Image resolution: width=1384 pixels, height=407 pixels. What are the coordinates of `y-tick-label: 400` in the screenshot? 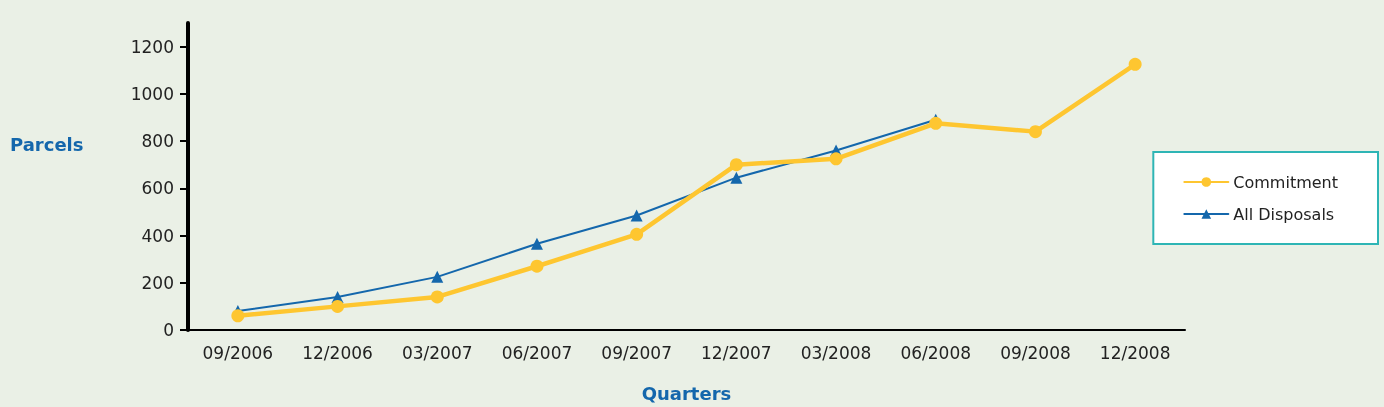 It's located at (157, 235).